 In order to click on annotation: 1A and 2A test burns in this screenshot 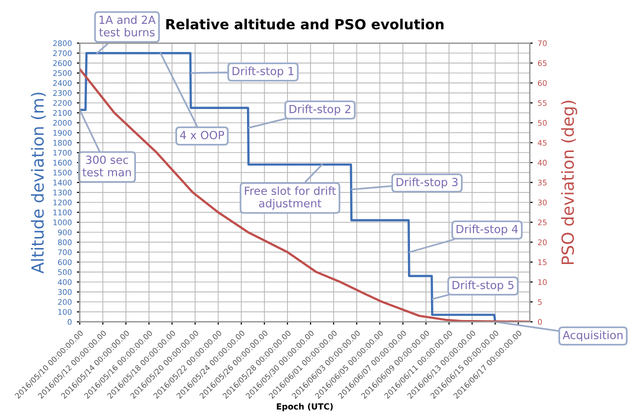, I will do `click(127, 25)`.